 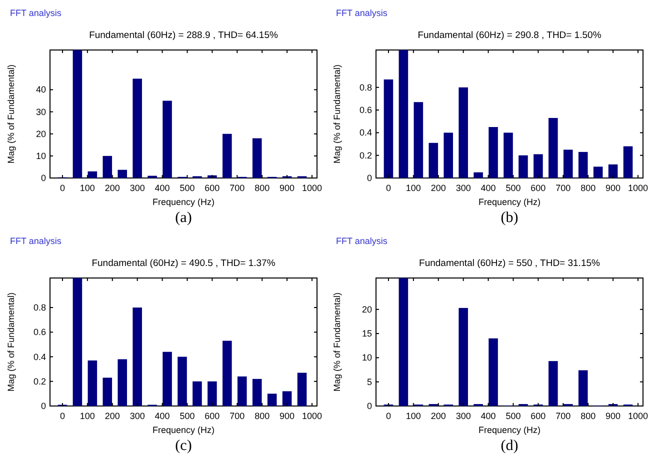 What do you see at coordinates (509, 446) in the screenshot?
I see `text: (d)` at bounding box center [509, 446].